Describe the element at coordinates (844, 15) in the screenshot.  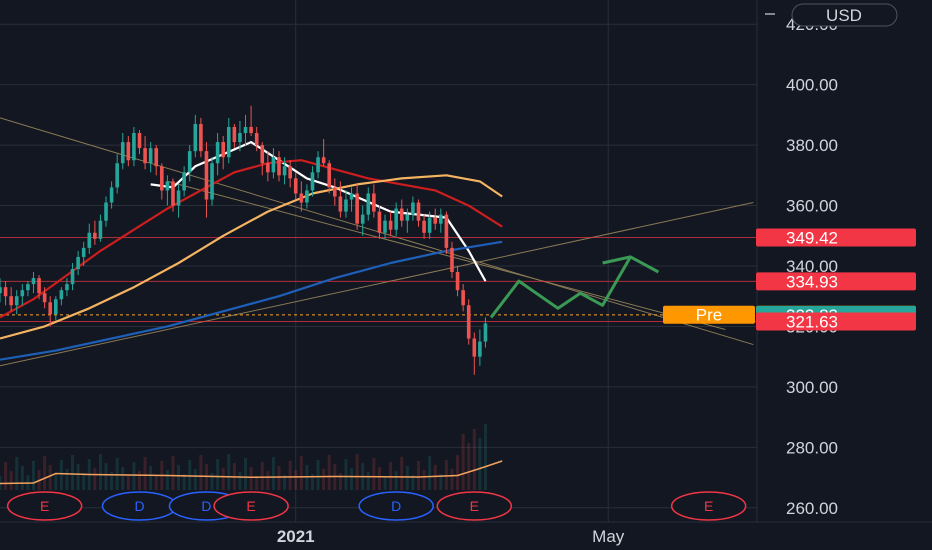
I see `currency-button: USD` at that location.